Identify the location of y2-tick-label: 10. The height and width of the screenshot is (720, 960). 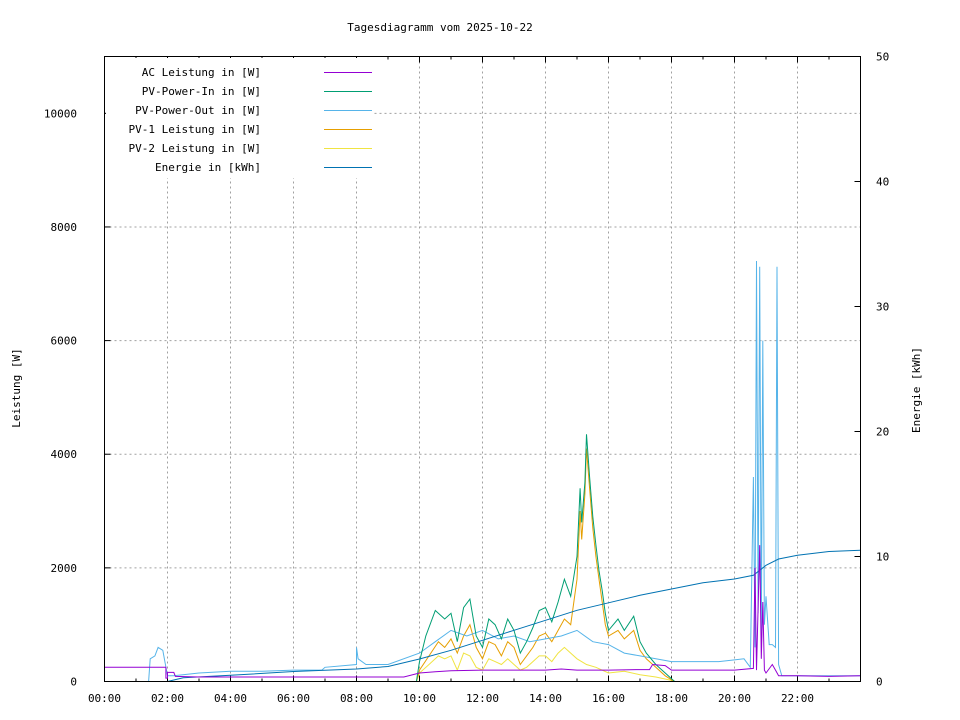
(882, 557).